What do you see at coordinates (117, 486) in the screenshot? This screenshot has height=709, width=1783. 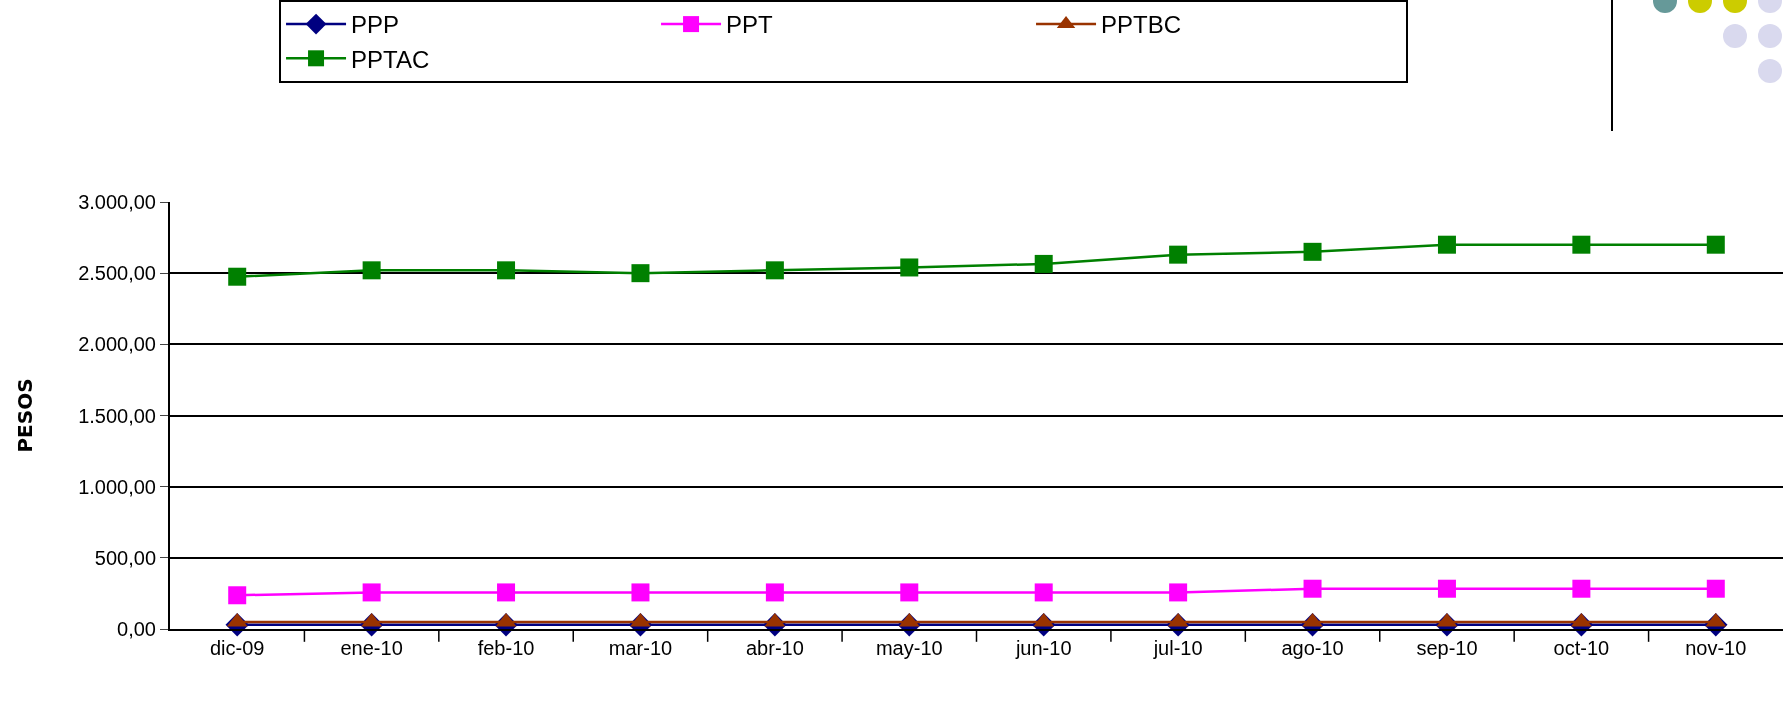 I see `y-tick-label: 1.000,00` at bounding box center [117, 486].